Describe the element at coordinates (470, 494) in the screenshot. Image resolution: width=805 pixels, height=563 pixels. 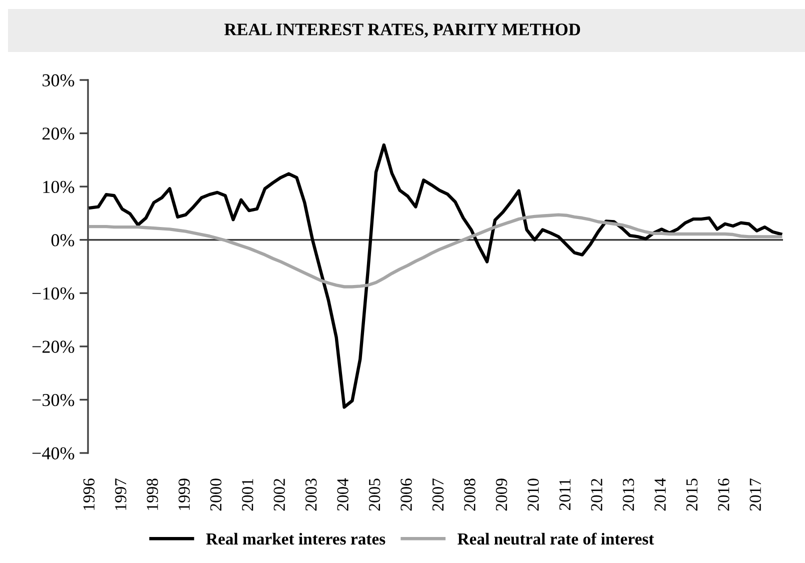
I see `x-tick-label: 2008` at that location.